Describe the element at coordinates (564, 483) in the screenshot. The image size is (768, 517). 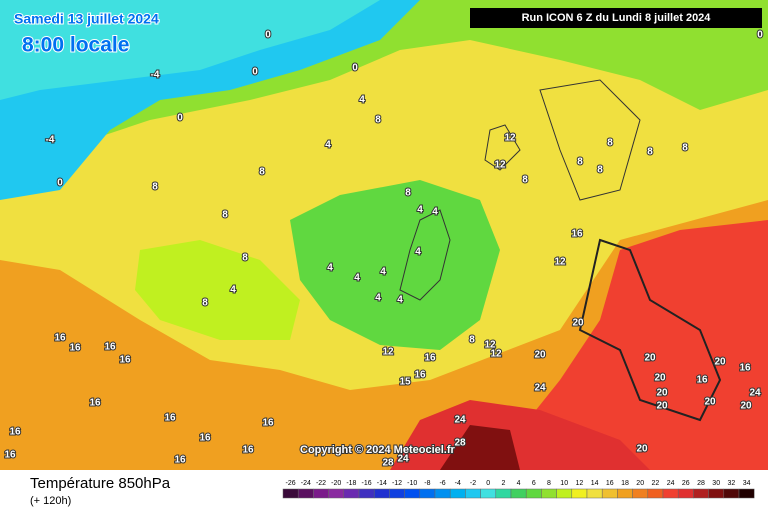
I see `scale-label: 10` at that location.